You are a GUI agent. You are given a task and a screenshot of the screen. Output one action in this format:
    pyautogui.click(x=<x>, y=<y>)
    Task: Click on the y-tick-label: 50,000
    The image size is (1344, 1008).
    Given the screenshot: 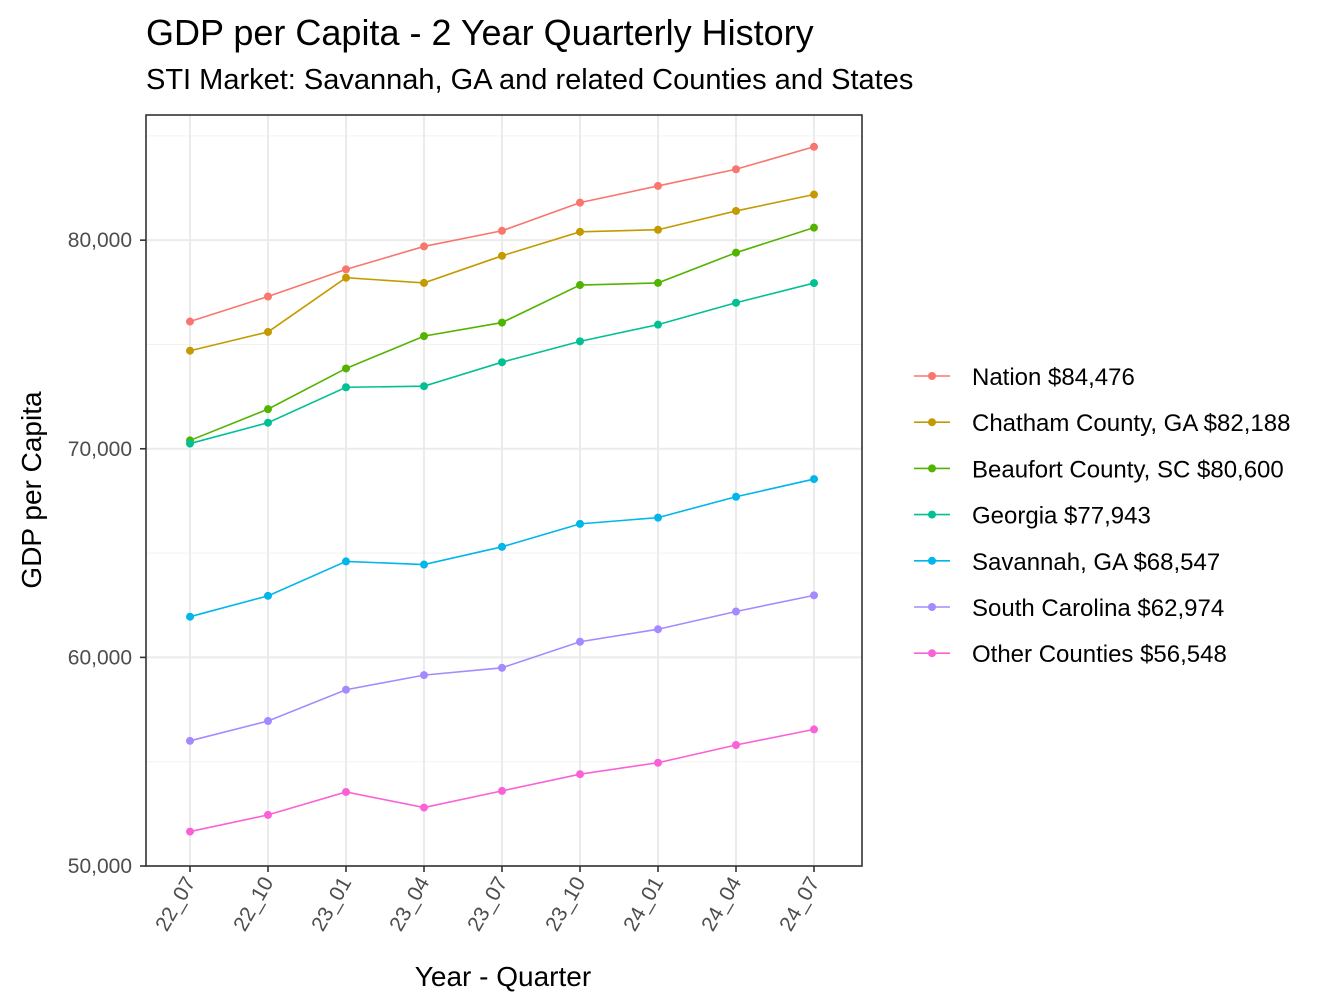 What is the action you would take?
    pyautogui.click(x=100, y=866)
    